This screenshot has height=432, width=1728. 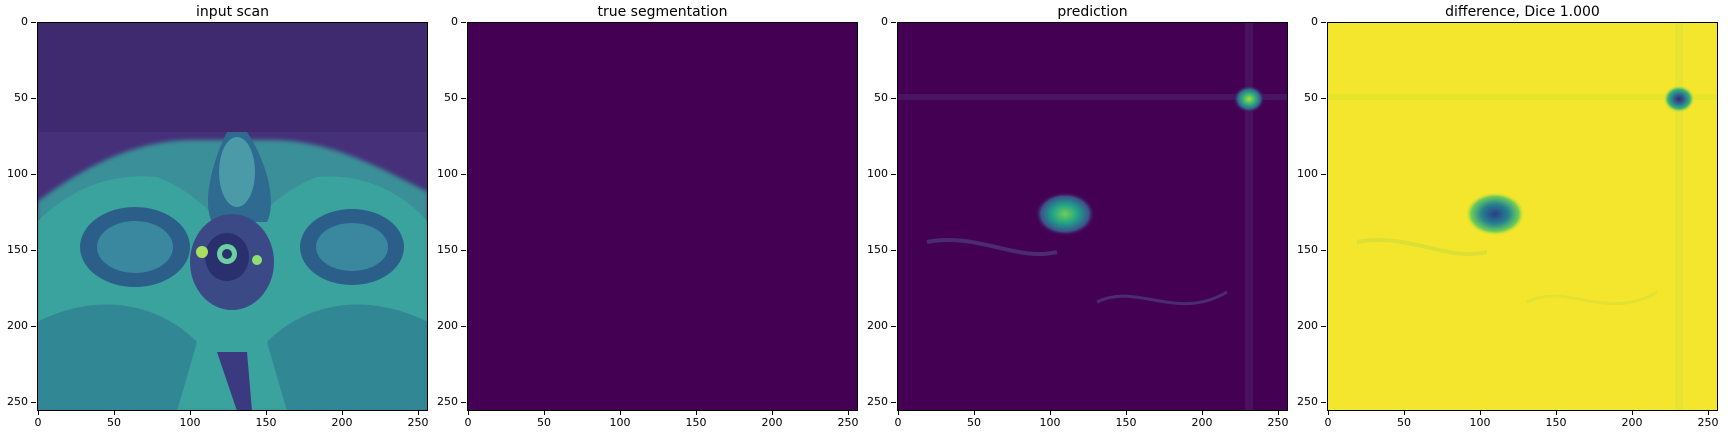 I want to click on panel-title: difference, Dice 1.000, so click(x=1522, y=12).